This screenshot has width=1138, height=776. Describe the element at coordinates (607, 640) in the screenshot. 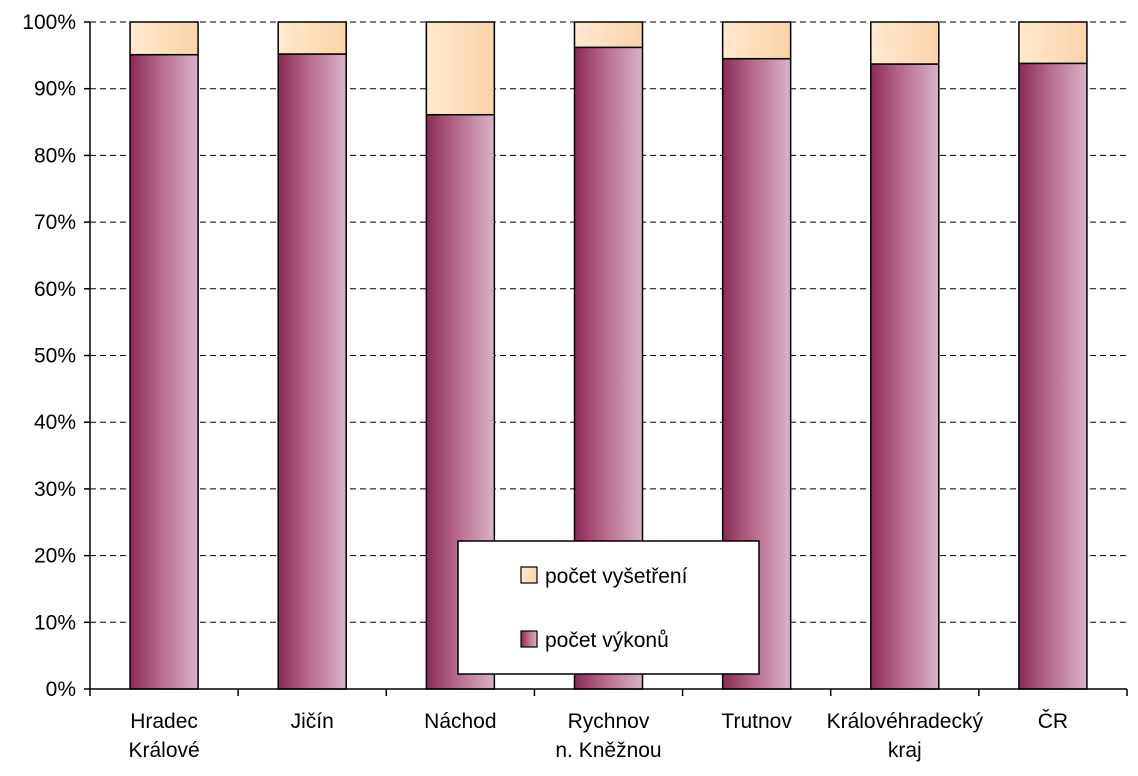

I see `legend-label-vykonu: počet výkonů` at that location.